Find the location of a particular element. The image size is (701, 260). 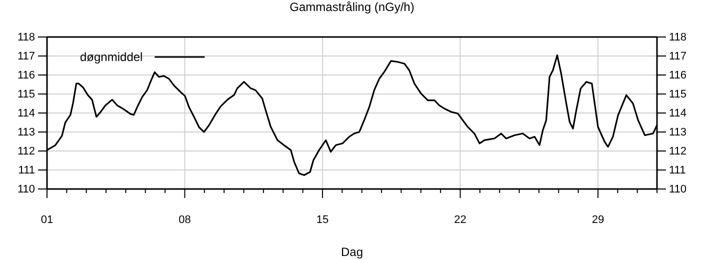

y-tick-label: 118 is located at coordinates (26, 38).